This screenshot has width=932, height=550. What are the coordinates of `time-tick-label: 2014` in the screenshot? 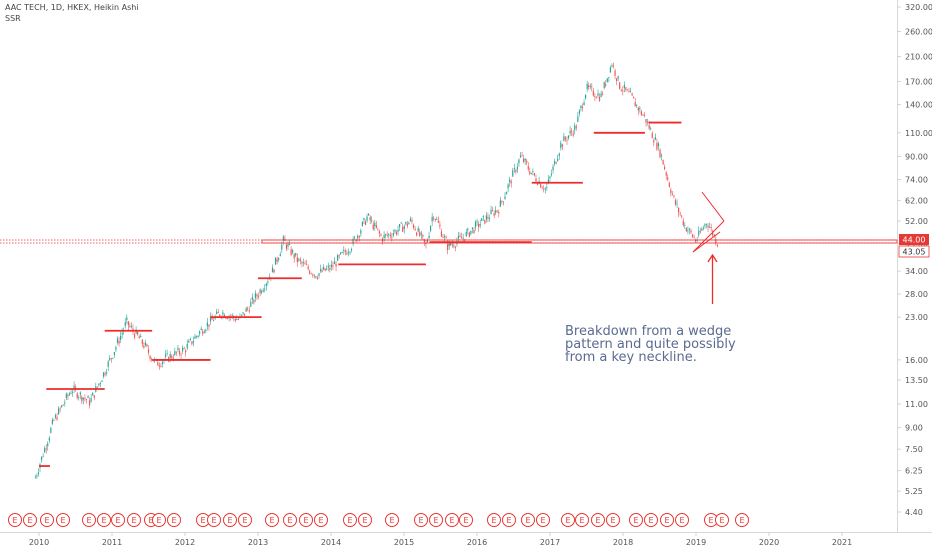 It's located at (331, 542).